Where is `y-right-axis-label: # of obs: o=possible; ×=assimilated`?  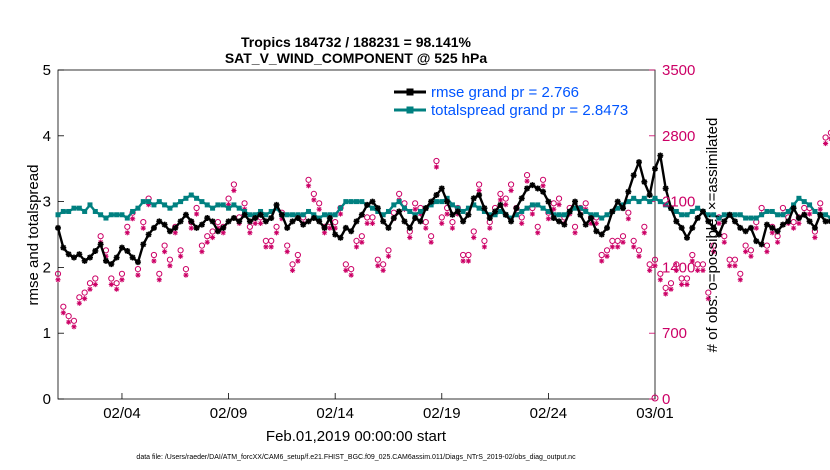
y-right-axis-label: # of obs: o=possible; ×=assimilated is located at coordinates (712, 235).